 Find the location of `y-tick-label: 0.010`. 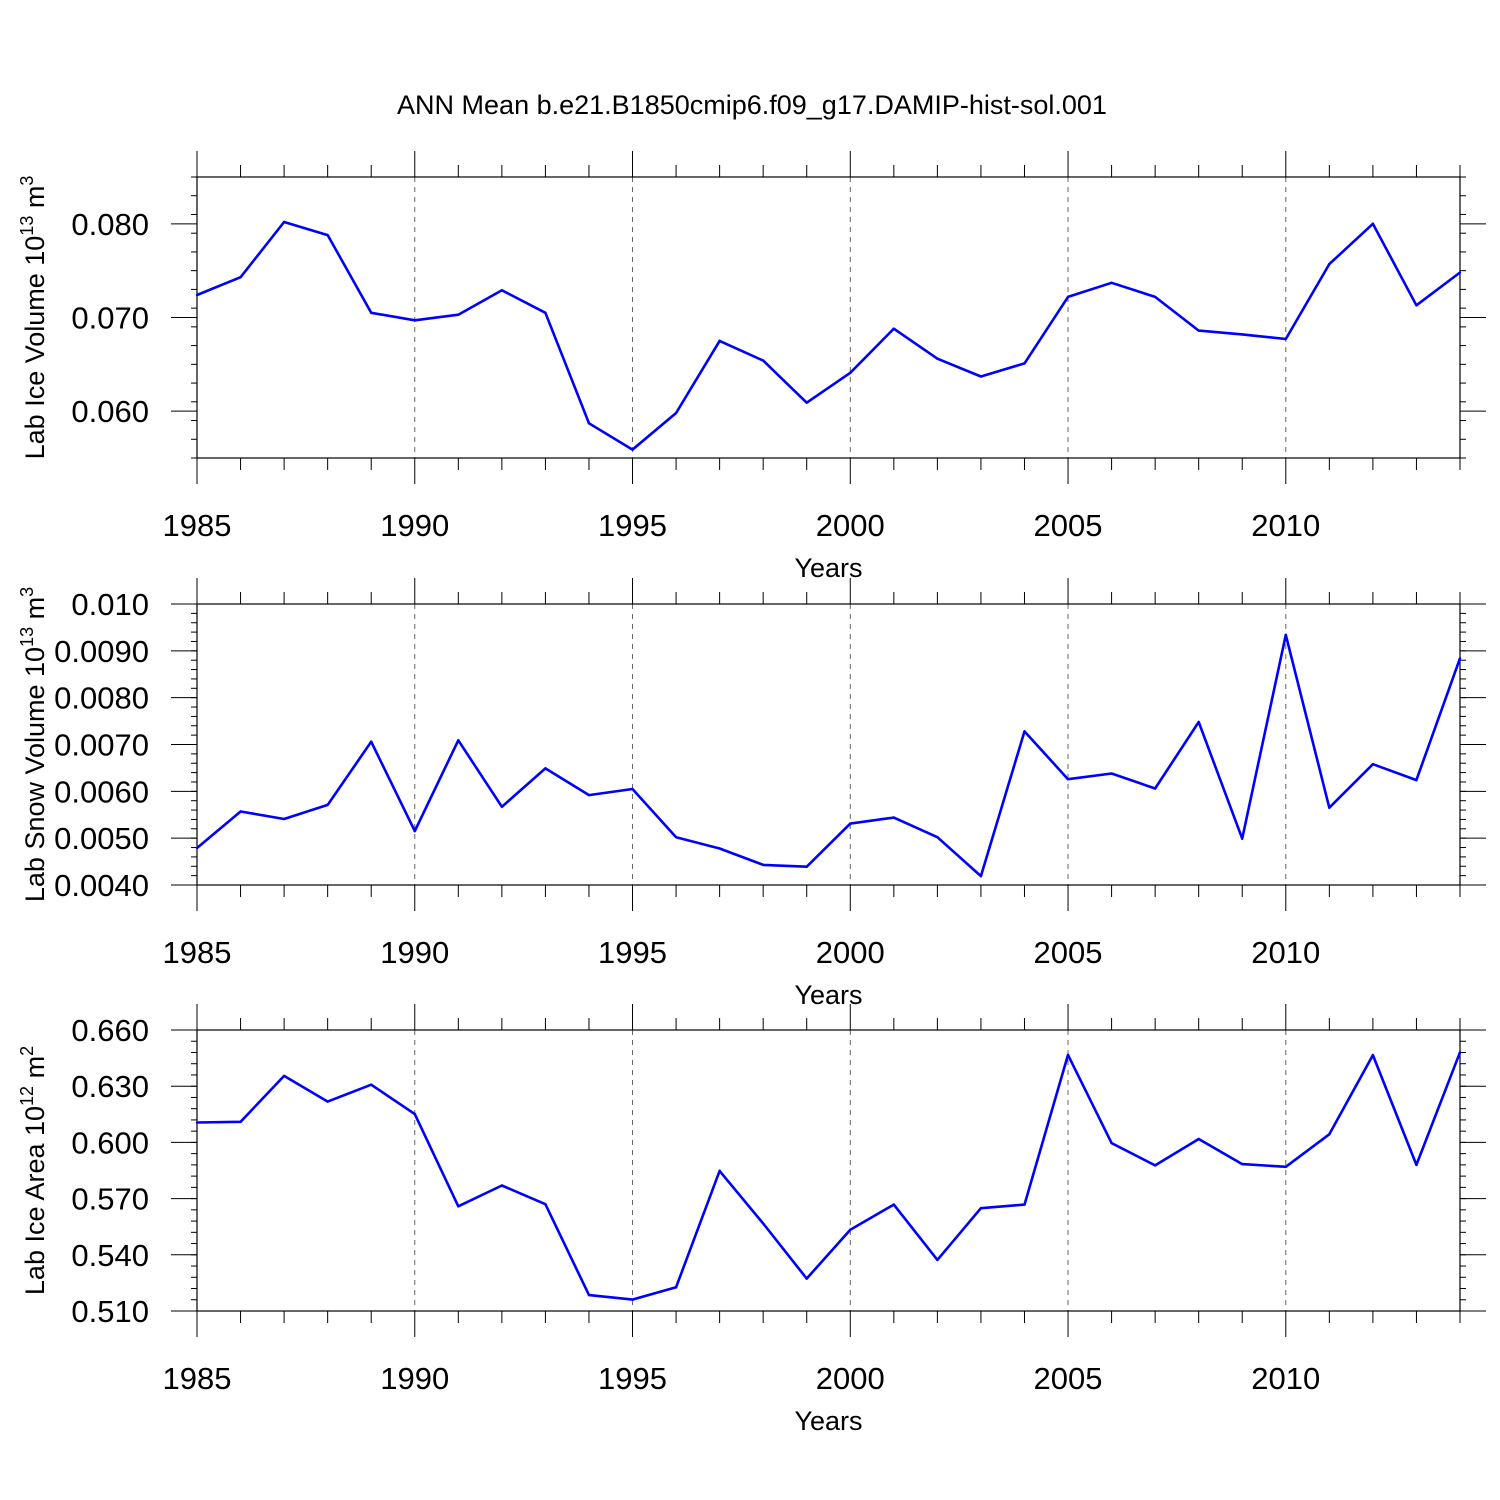

y-tick-label: 0.010 is located at coordinates (110, 604).